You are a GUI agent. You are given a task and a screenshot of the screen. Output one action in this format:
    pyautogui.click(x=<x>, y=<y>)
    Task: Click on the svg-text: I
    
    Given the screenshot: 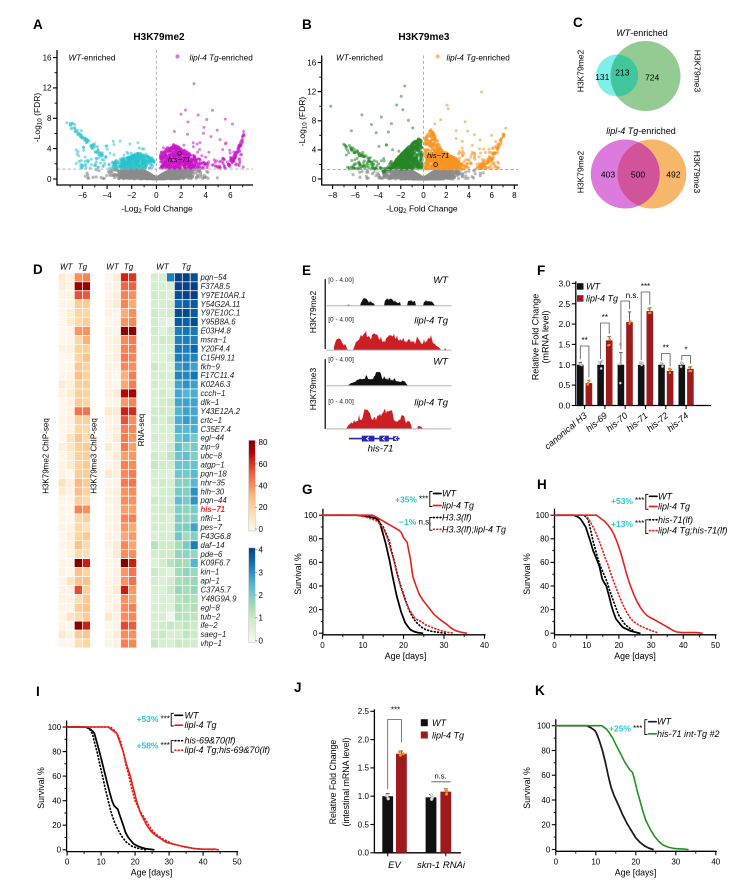 What is the action you would take?
    pyautogui.click(x=38, y=691)
    